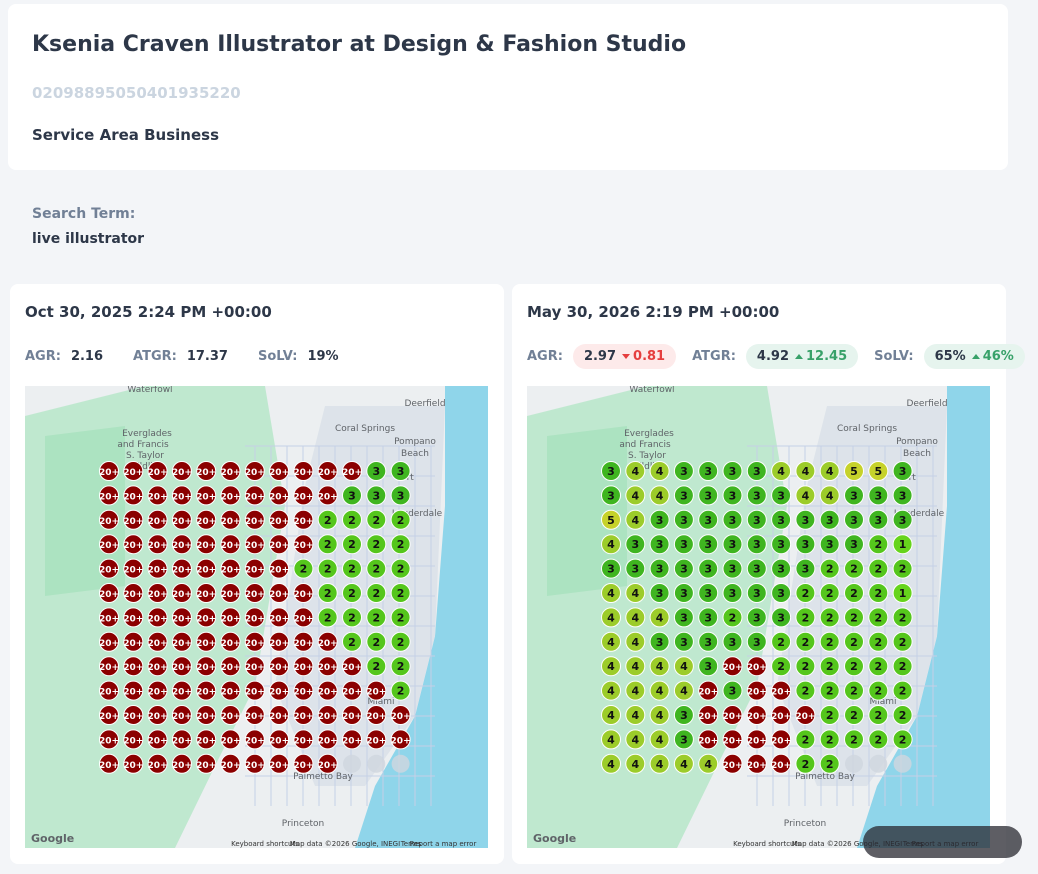 The width and height of the screenshot is (1038, 874). I want to click on grid-rank: 1, so click(903, 544).